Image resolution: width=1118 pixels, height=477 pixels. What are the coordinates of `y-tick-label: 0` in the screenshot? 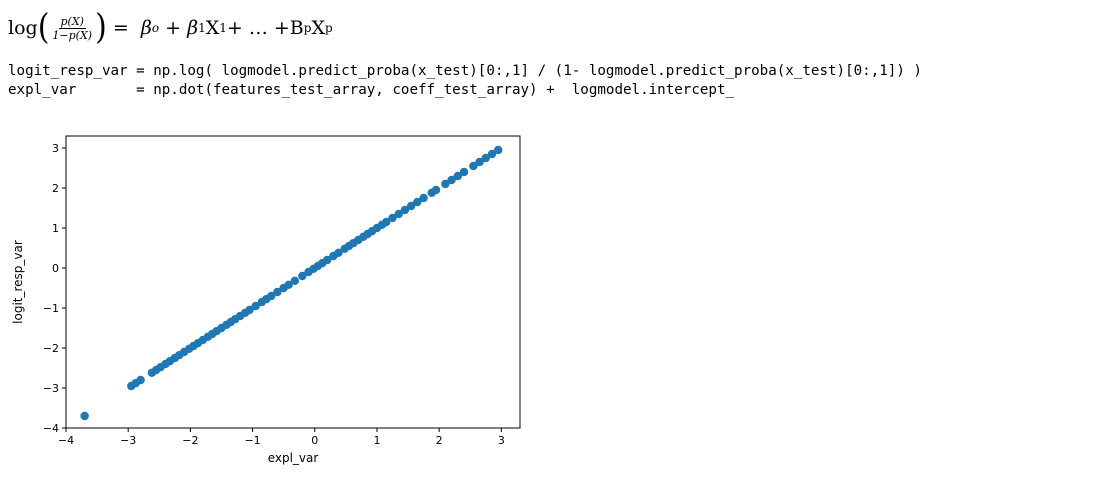 It's located at (55, 268).